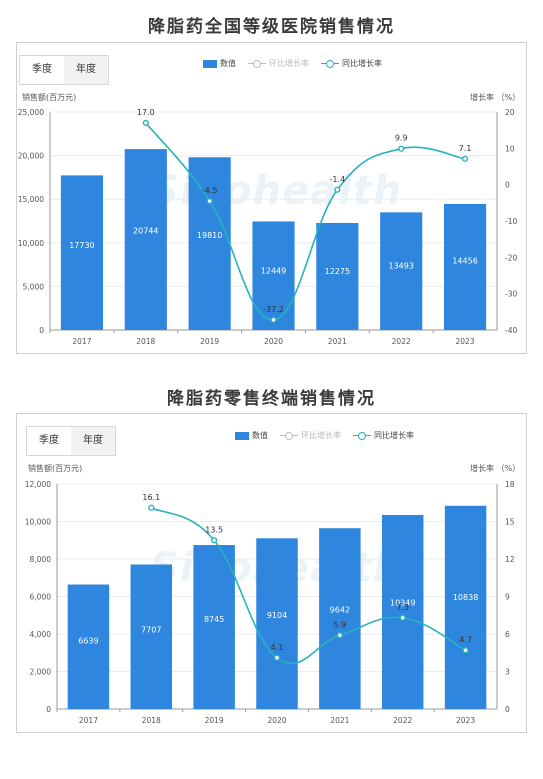 The image size is (543, 779). What do you see at coordinates (41, 672) in the screenshot?
I see `y-left-tick-label: 2,000` at bounding box center [41, 672].